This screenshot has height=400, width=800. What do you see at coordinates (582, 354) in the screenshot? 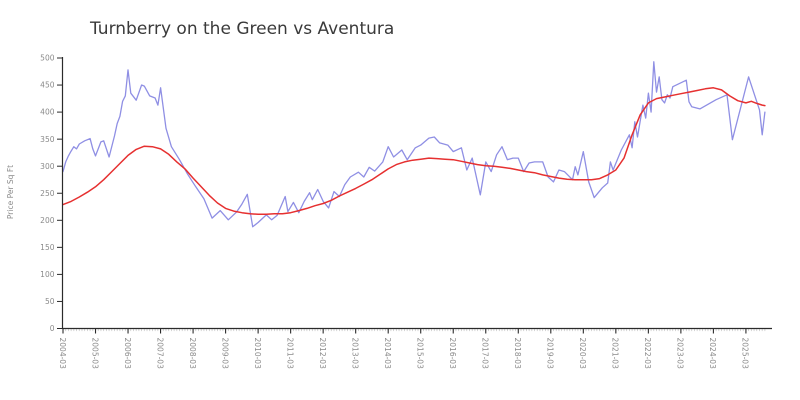
I see `x-tick-label: 2020-03` at bounding box center [582, 354].